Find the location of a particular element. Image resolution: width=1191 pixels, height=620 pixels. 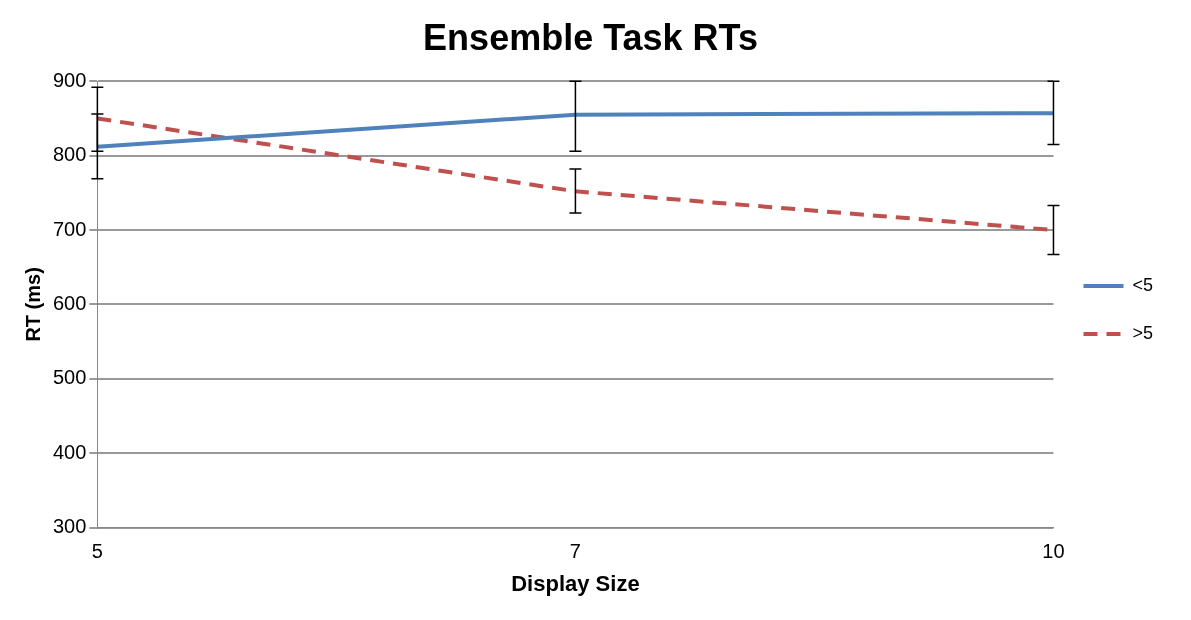

x-tick-label: 10 is located at coordinates (1053, 551).